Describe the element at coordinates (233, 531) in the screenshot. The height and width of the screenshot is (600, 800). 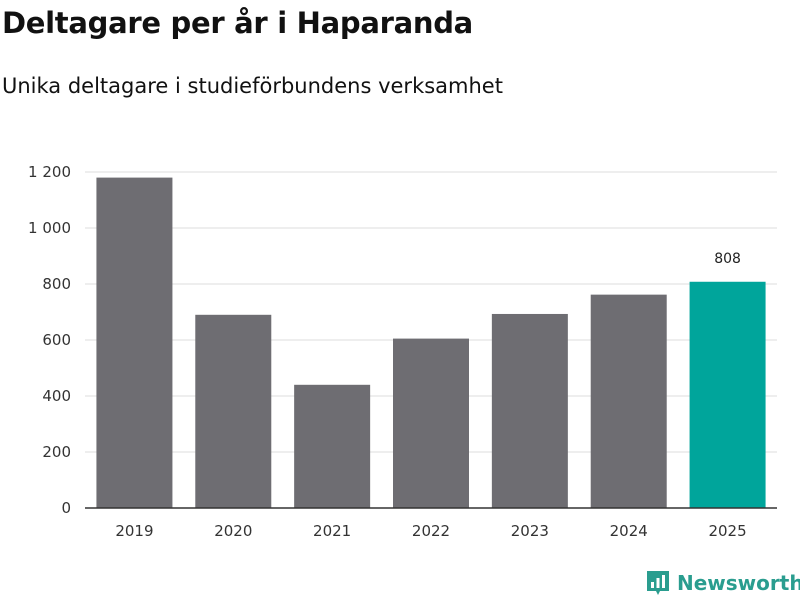
I see `x-tick-label: 2020` at that location.